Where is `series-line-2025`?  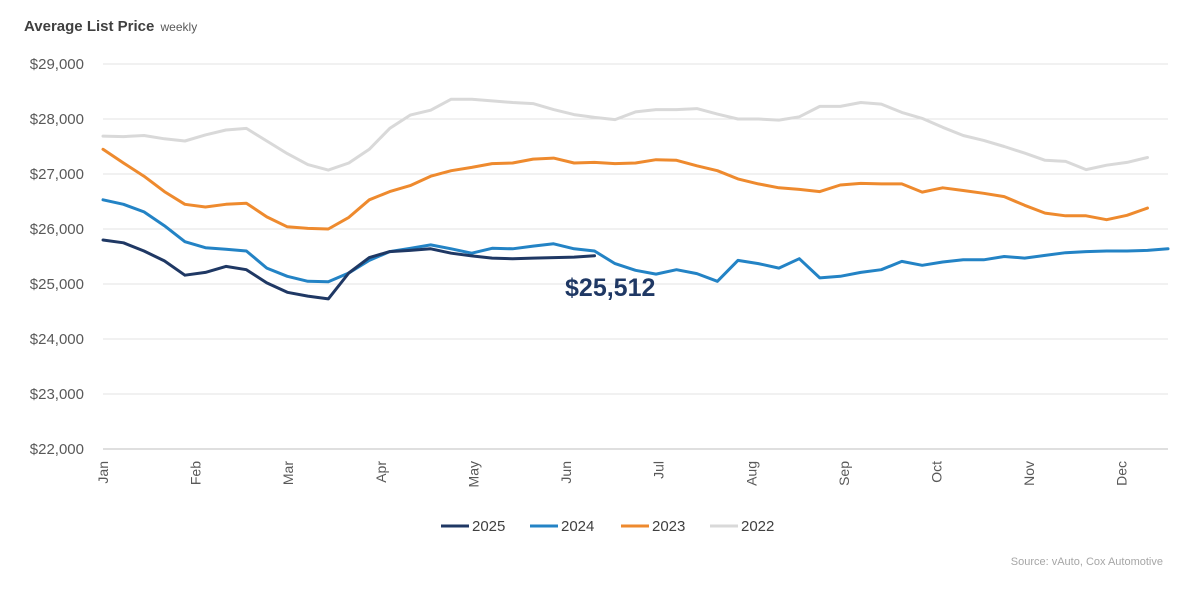
series-line-2025 is located at coordinates (348, 269).